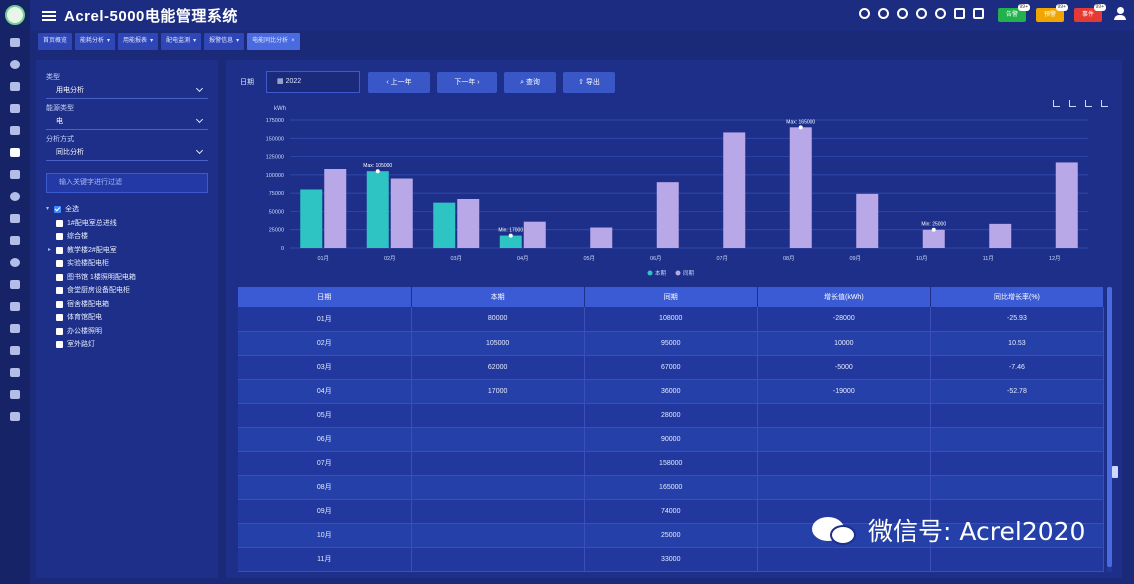 This screenshot has height=584, width=1134. Describe the element at coordinates (127, 332) in the screenshot. I see `tree-item: 办公楼照明` at that location.